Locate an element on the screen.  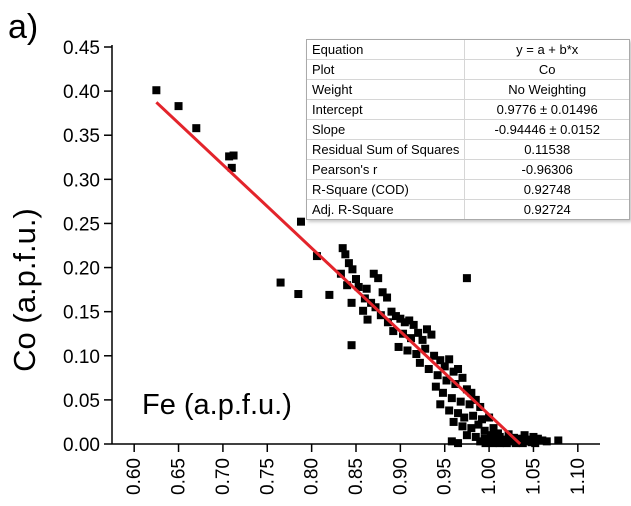
stats-row: Pearson's r -0.96306 is located at coordinates (468, 169).